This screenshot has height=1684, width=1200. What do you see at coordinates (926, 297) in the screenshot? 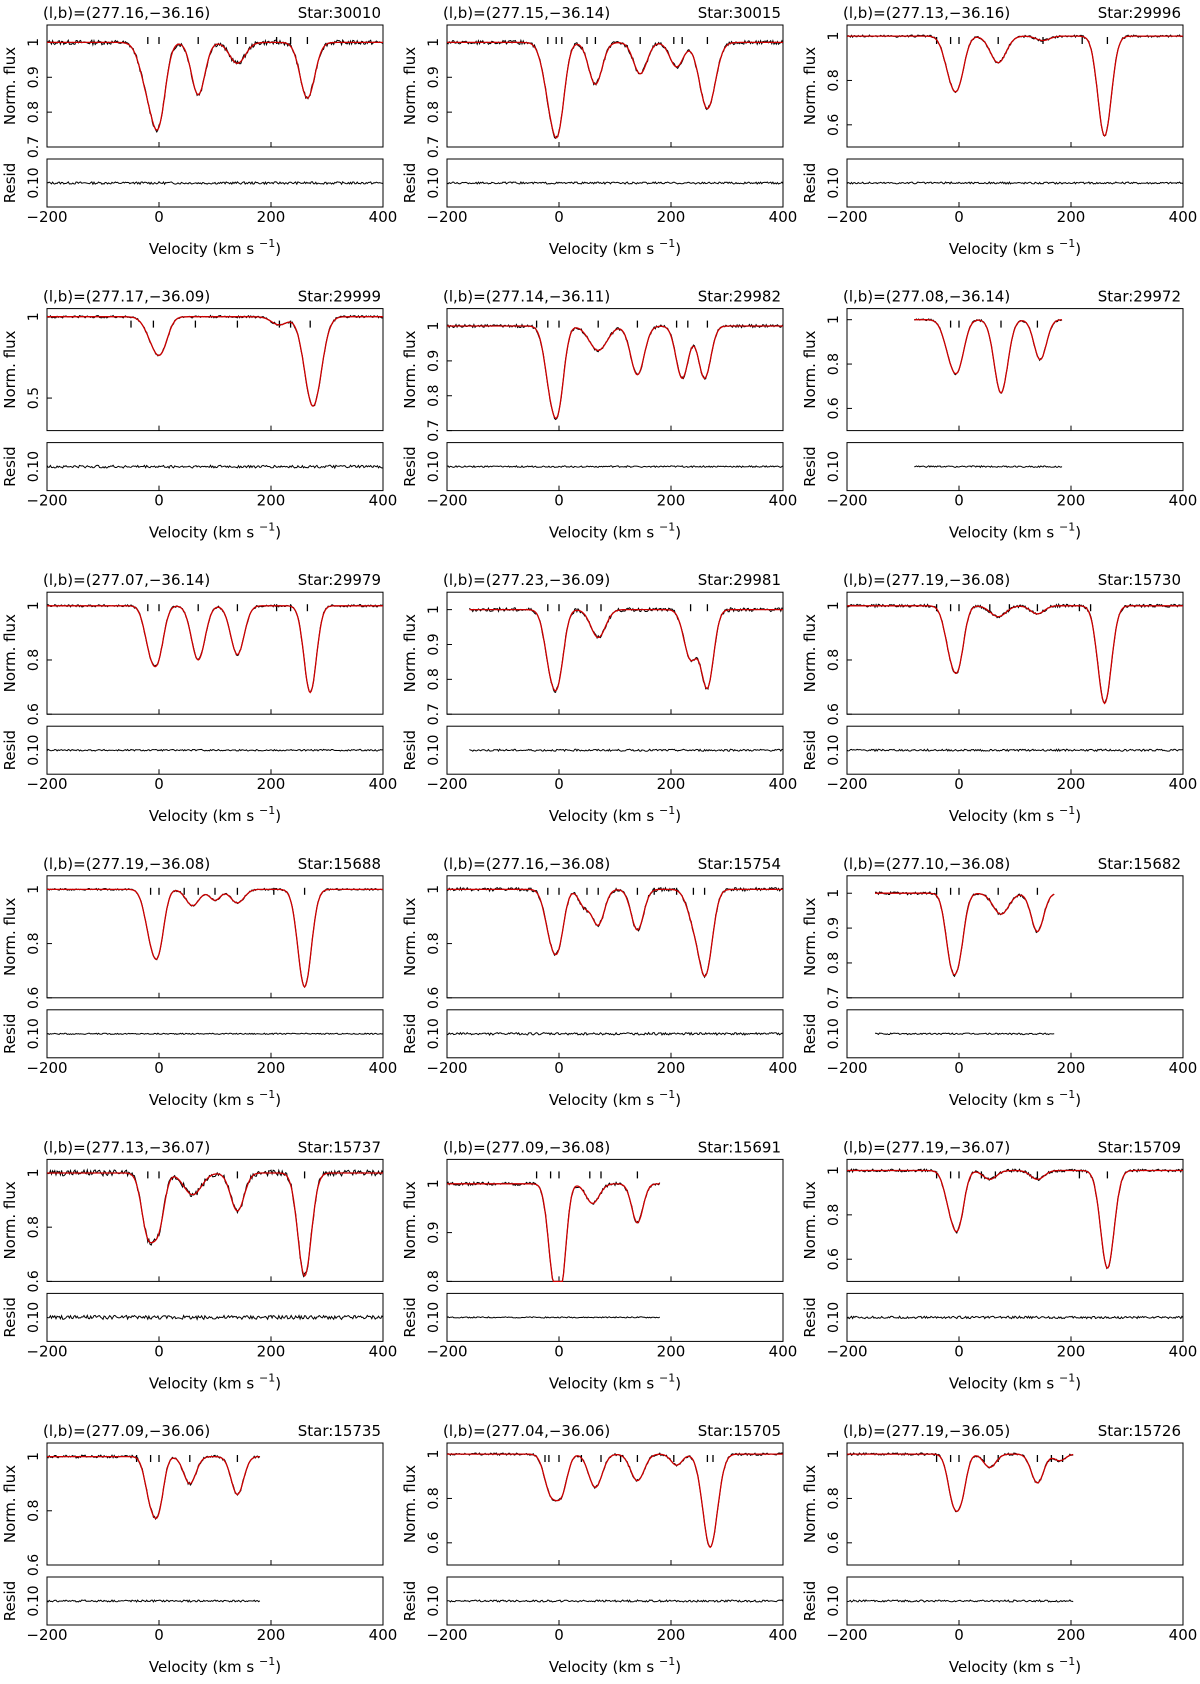
I see `panel-coords: (l,b)=(277.08,−36.14)` at bounding box center [926, 297].